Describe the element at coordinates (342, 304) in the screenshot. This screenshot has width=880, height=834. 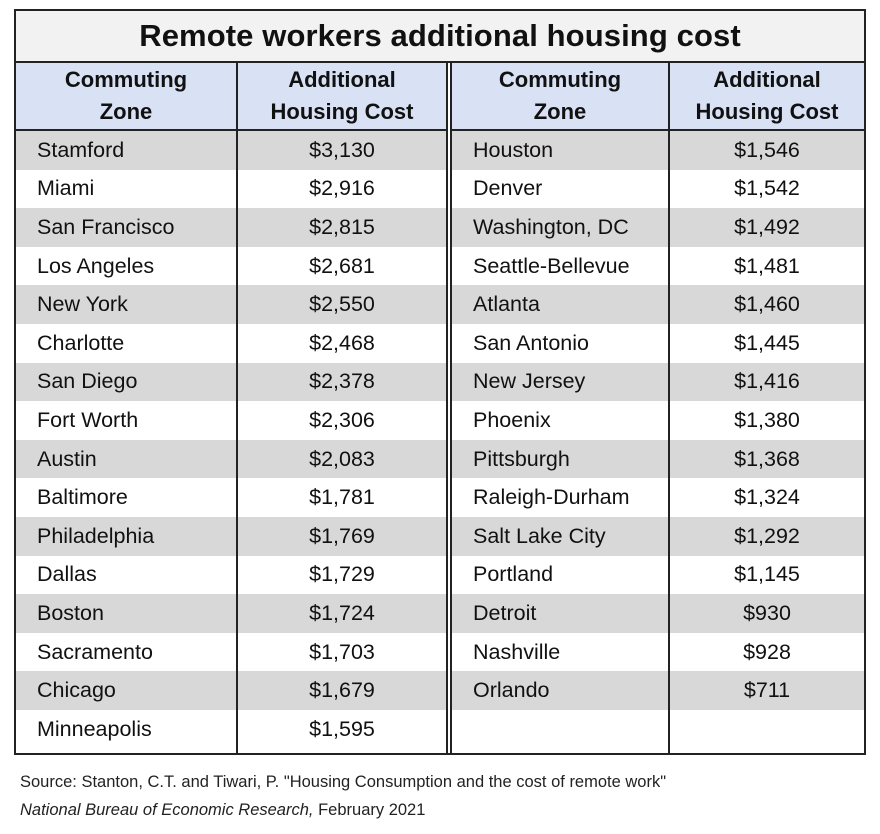
I see `housing-cost-cell: $2,550` at that location.